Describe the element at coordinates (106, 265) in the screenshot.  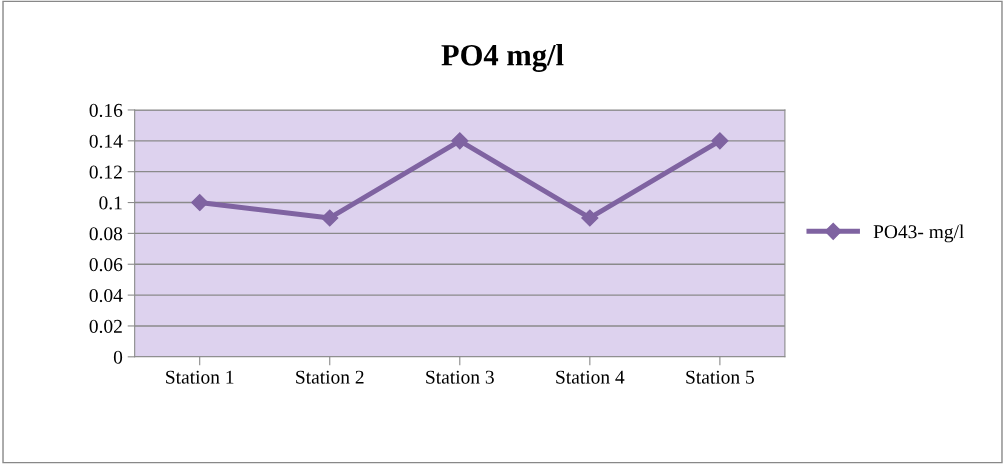
I see `y-tick-label: 0.06` at that location.